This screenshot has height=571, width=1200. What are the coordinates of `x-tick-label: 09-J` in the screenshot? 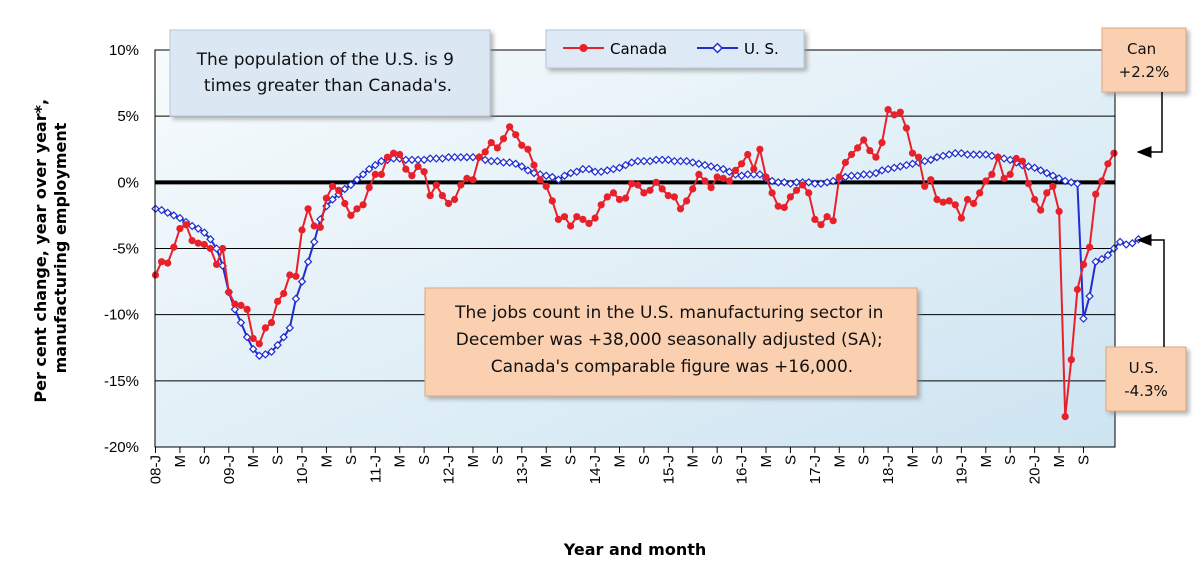 It's located at (229, 469).